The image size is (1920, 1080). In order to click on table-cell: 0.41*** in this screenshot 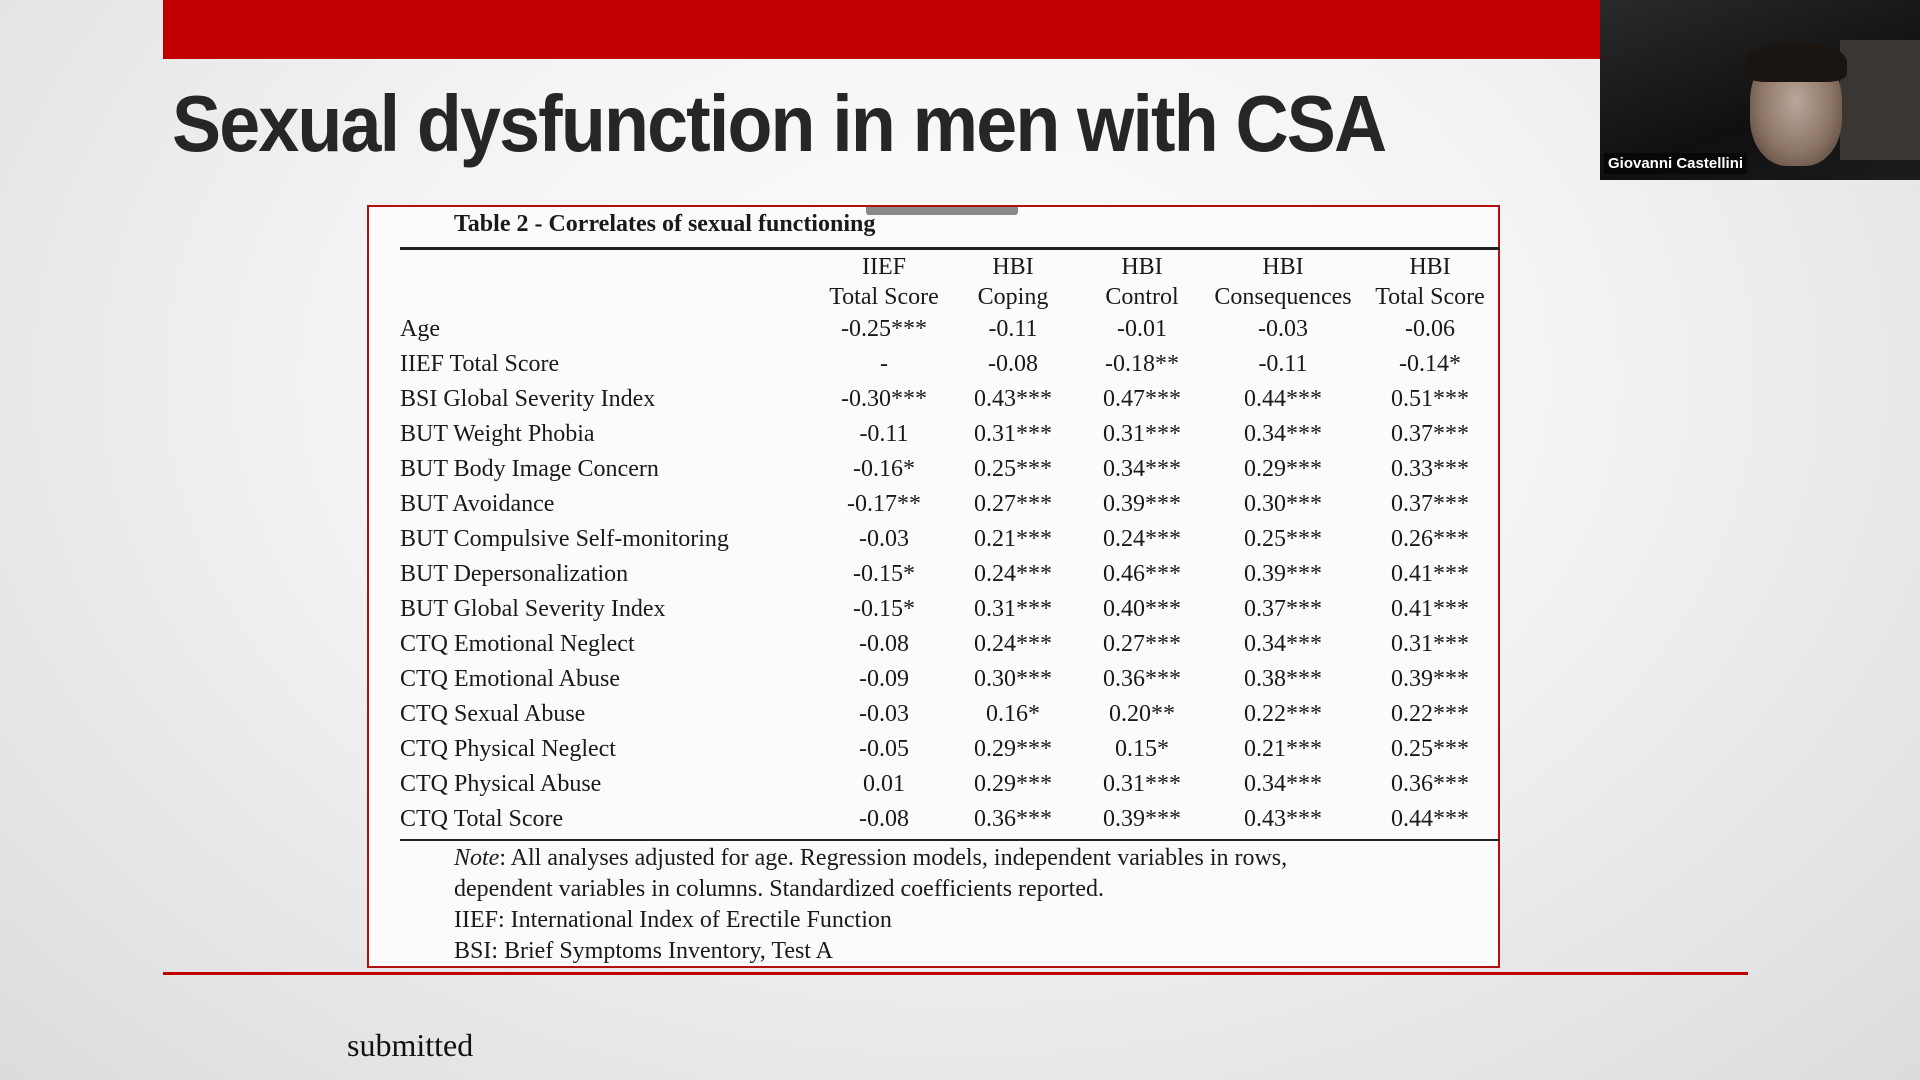, I will do `click(1430, 574)`.